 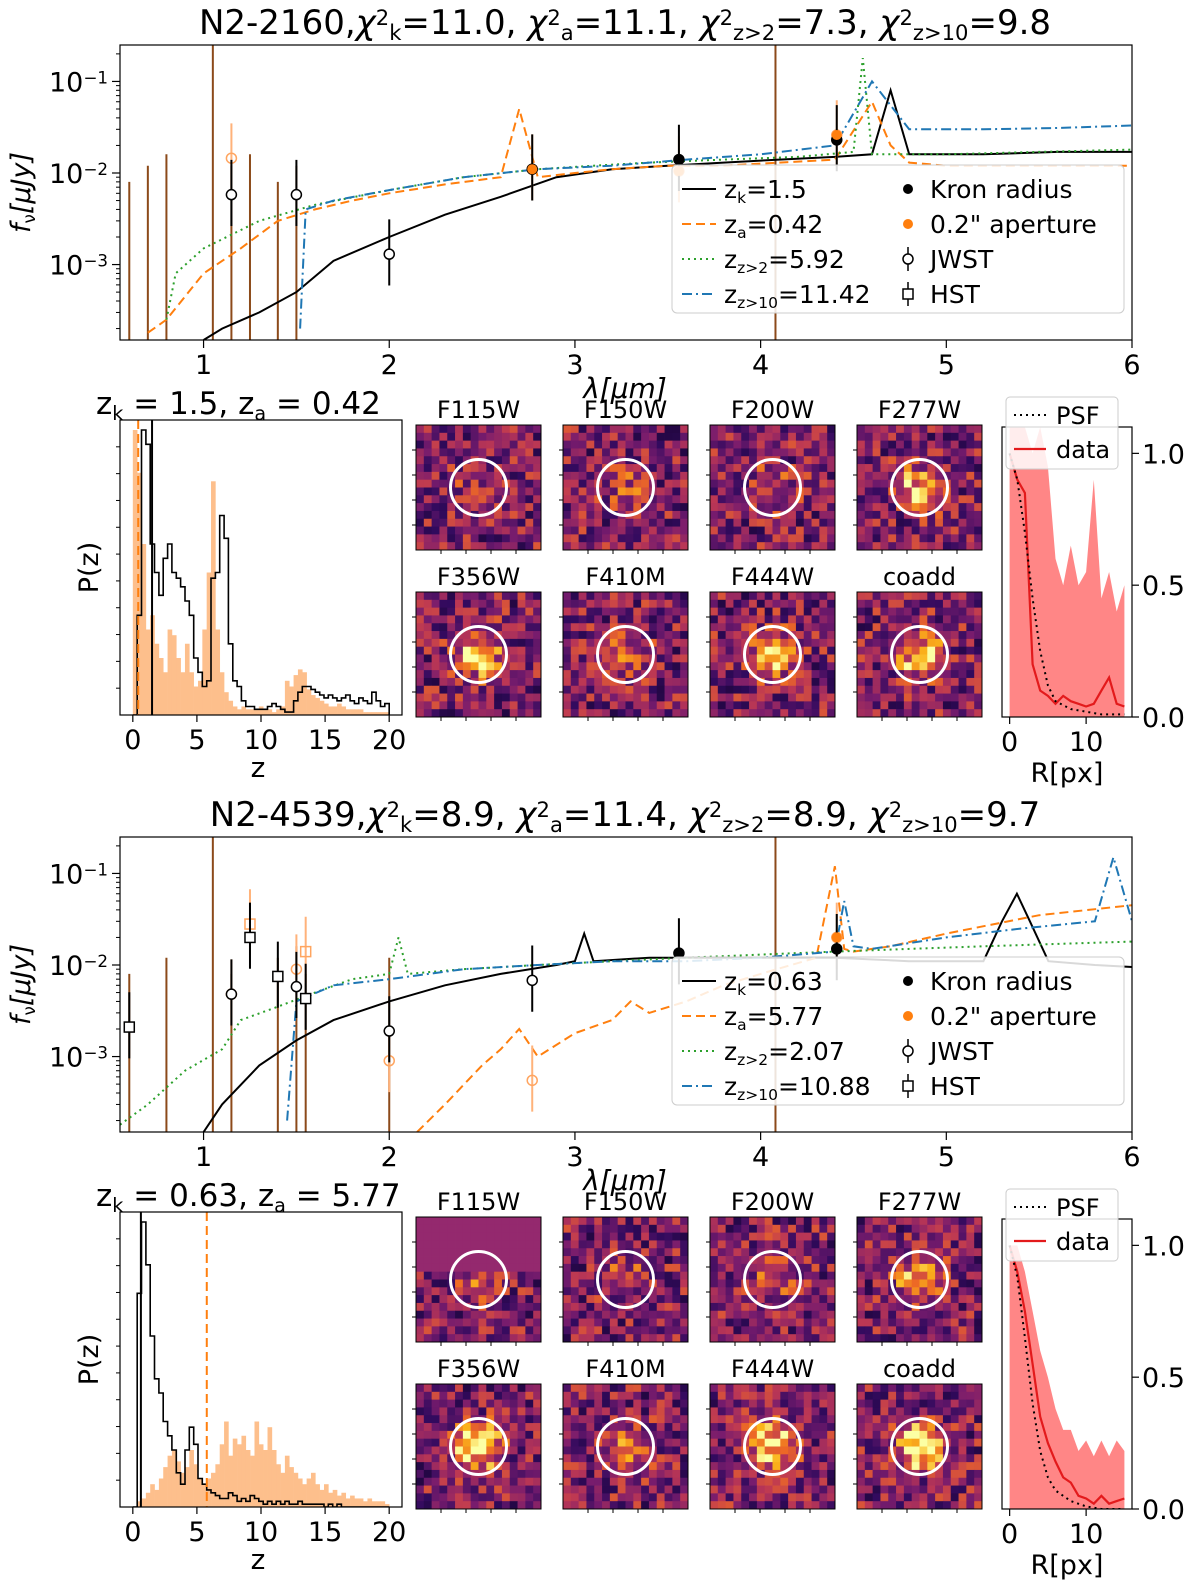 What do you see at coordinates (258, 1559) in the screenshot?
I see `pz-xlabel: z` at bounding box center [258, 1559].